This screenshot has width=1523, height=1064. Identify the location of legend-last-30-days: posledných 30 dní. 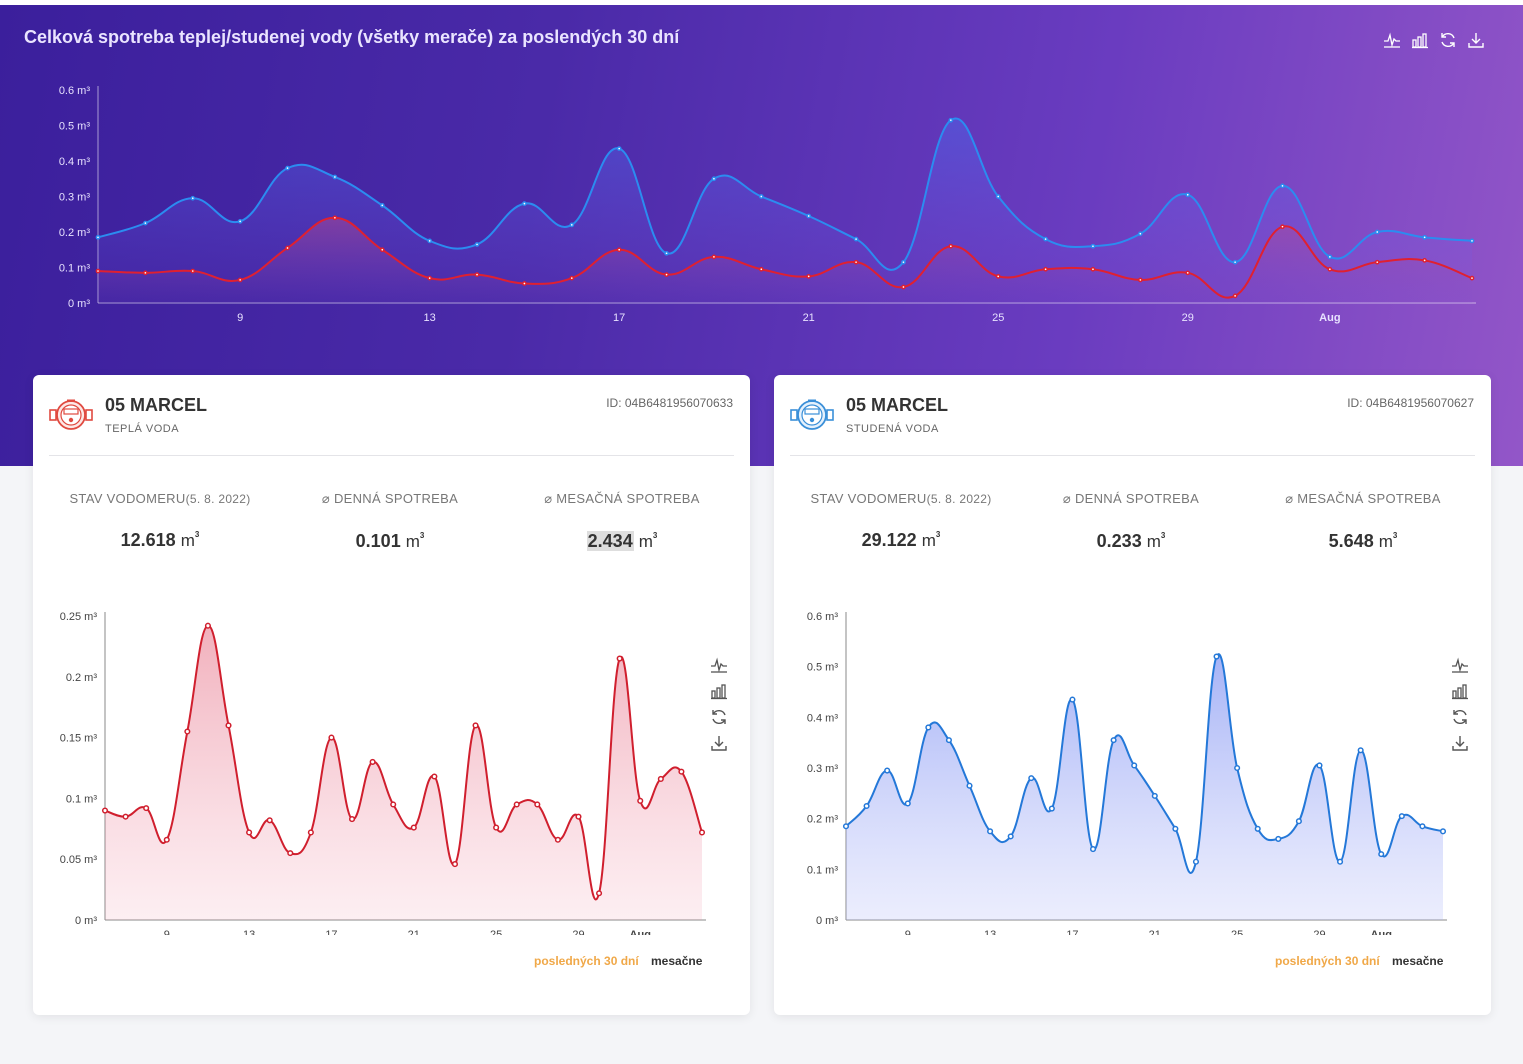
(1327, 961).